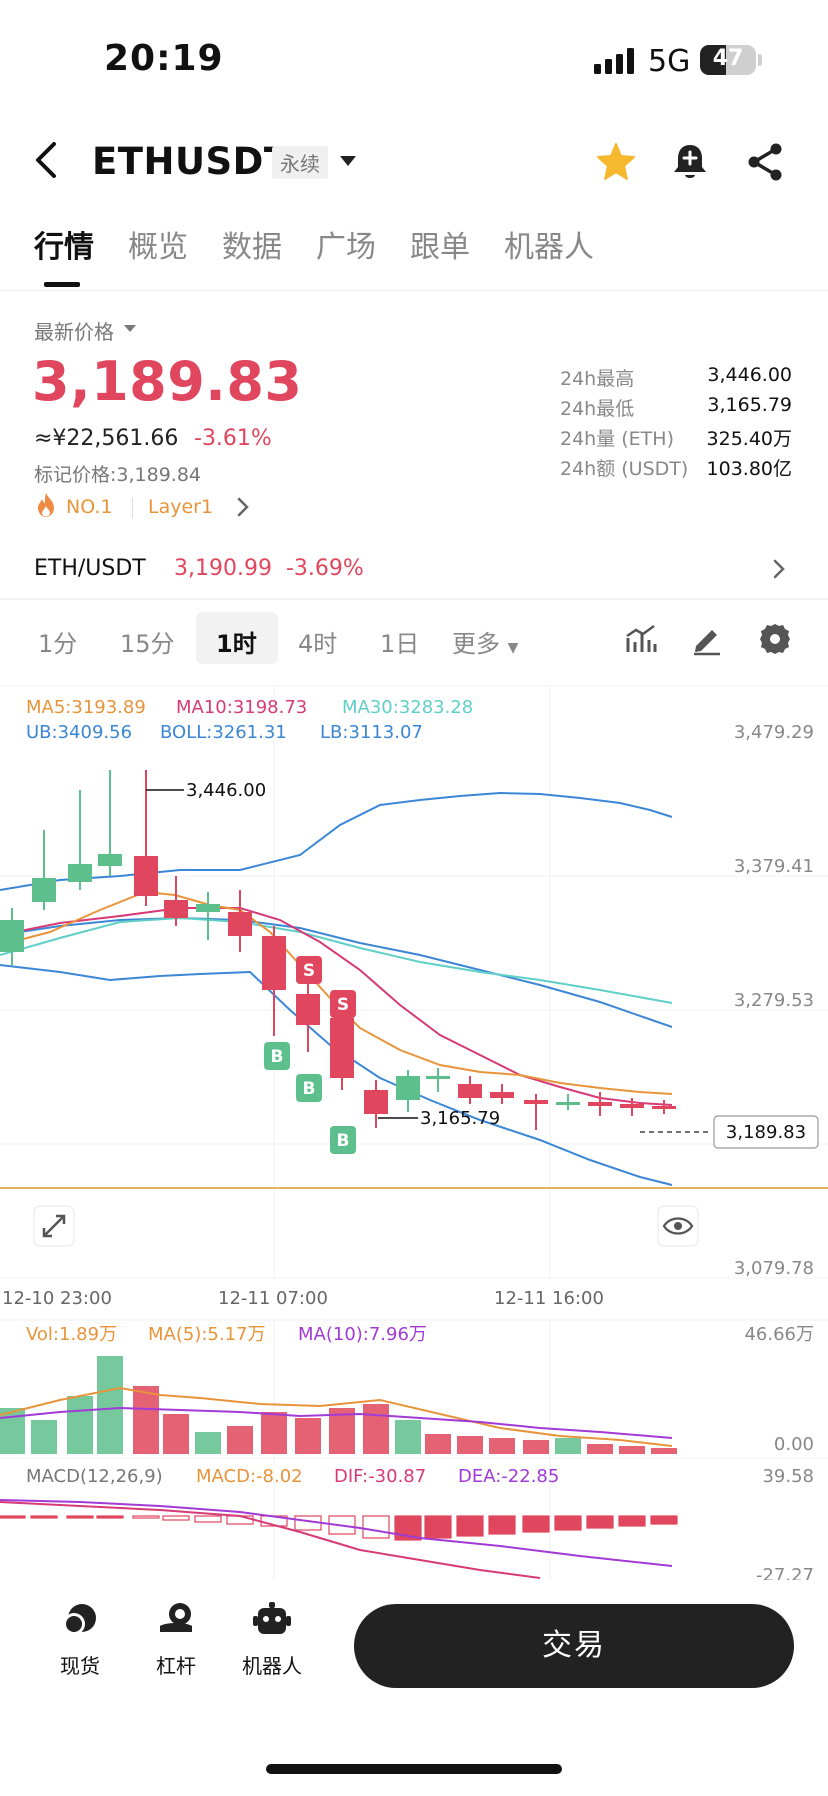 The width and height of the screenshot is (828, 1796). I want to click on tab-bot: 机器人, so click(549, 247).